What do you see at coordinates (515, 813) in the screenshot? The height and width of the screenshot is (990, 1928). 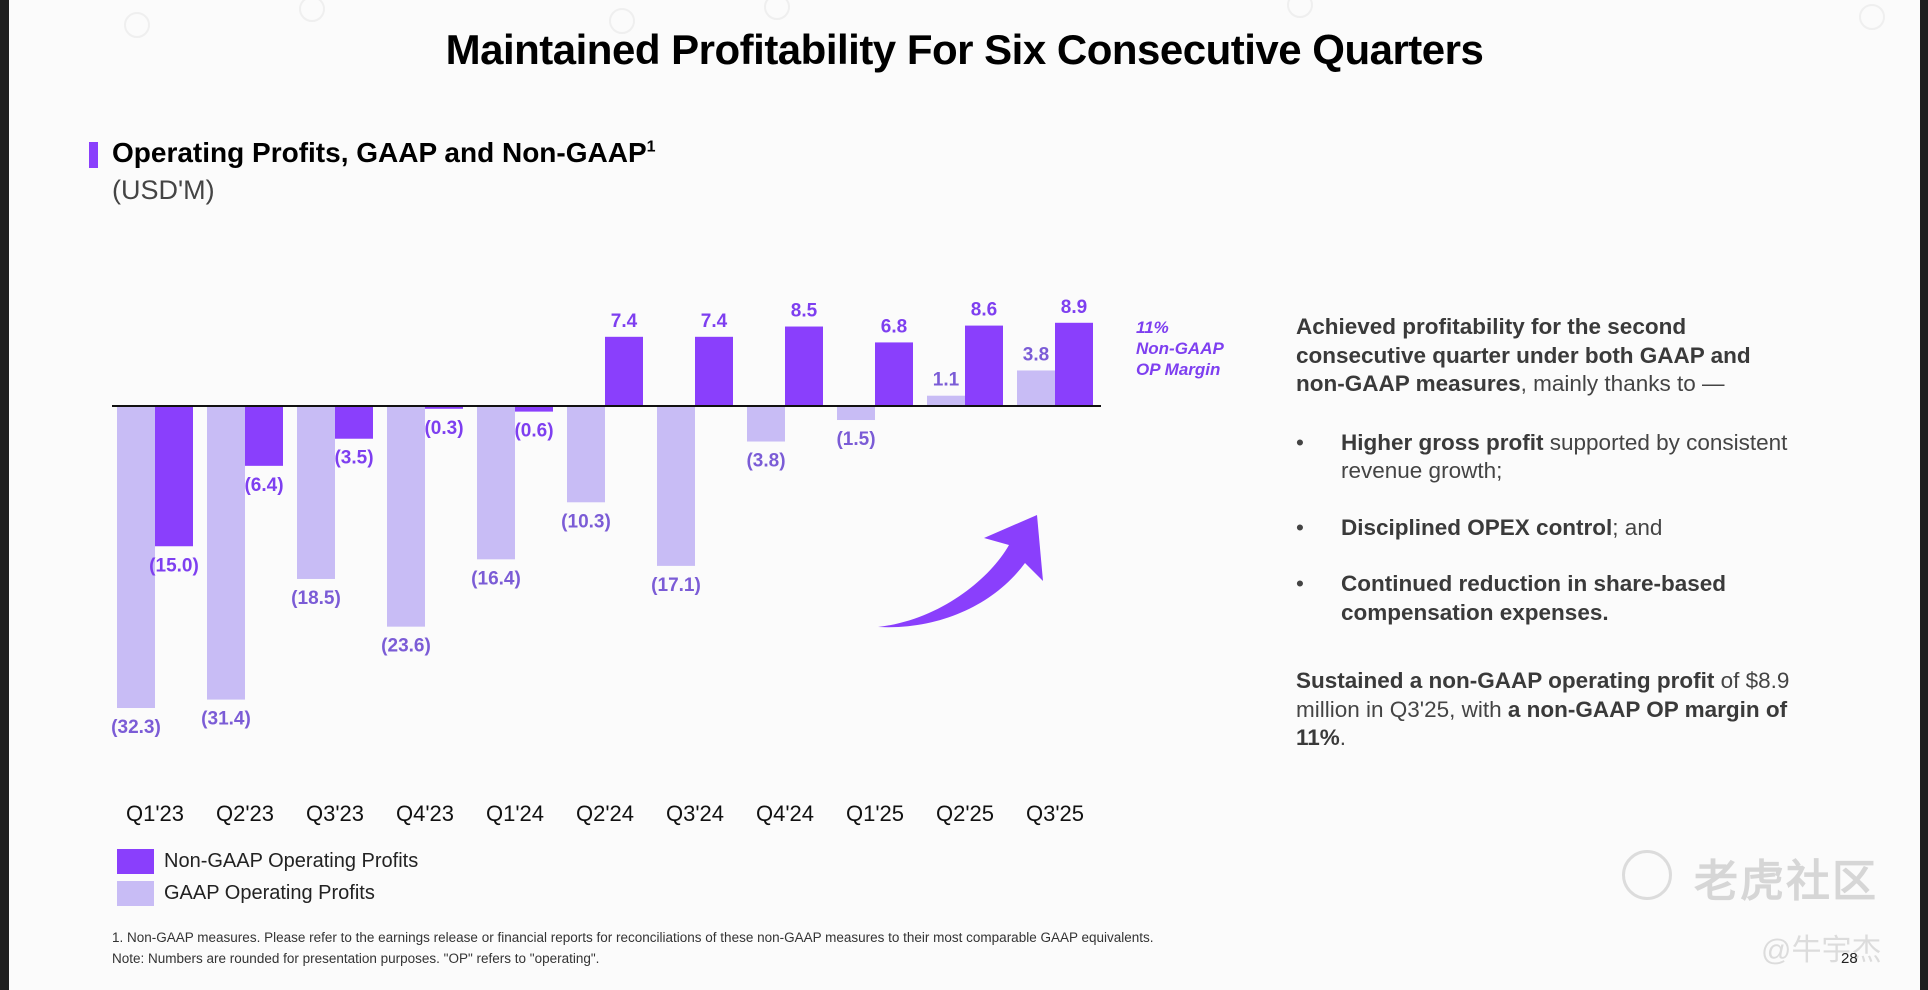 I see `x-tick-label: Q1'24` at bounding box center [515, 813].